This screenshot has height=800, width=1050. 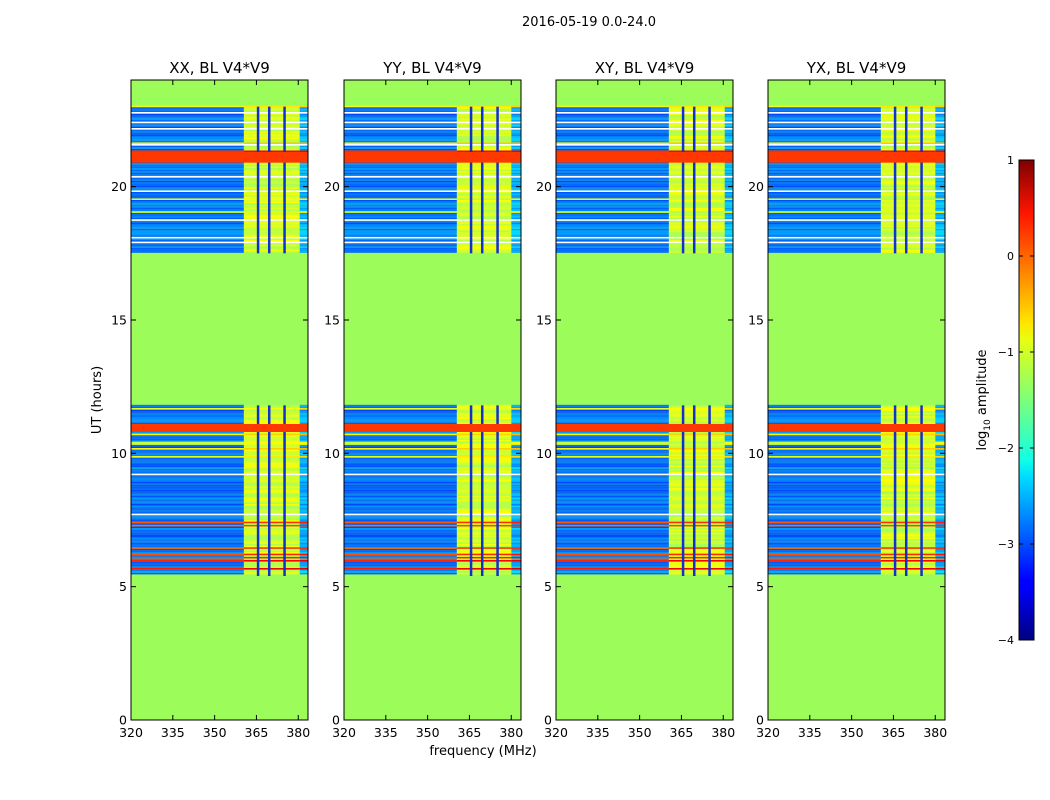 I want to click on colorbar-tick-label: −4, so click(x=1006, y=640).